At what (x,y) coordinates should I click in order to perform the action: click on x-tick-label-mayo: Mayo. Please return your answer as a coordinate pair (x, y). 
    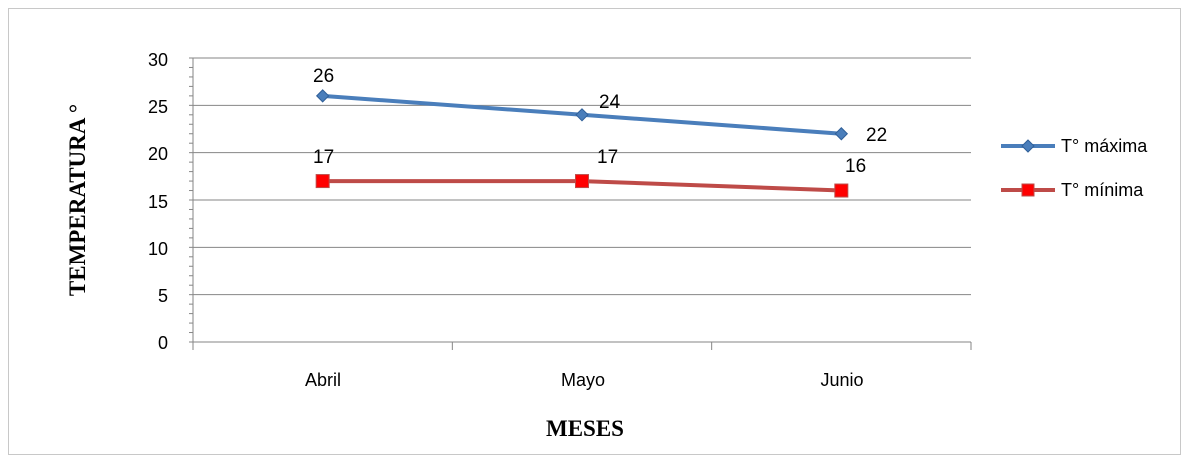
    Looking at the image, I should click on (583, 380).